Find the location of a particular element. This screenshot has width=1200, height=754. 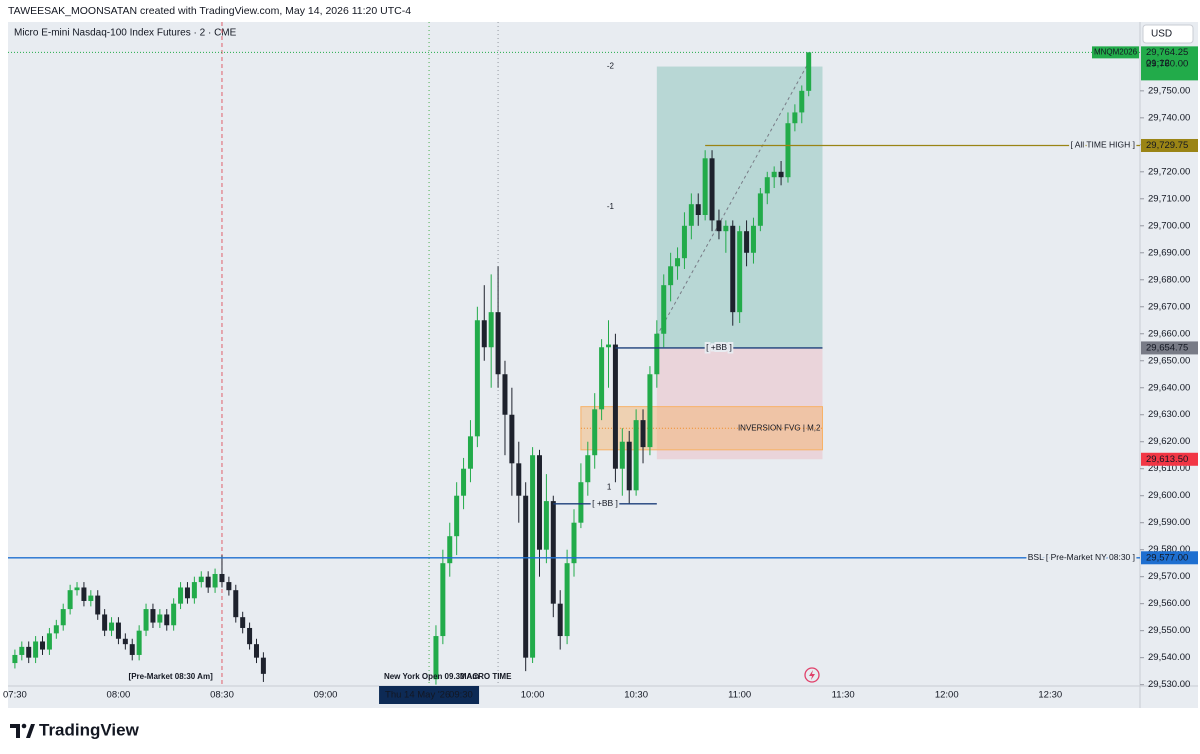

level-tag: 29,577.00 is located at coordinates (1167, 557).